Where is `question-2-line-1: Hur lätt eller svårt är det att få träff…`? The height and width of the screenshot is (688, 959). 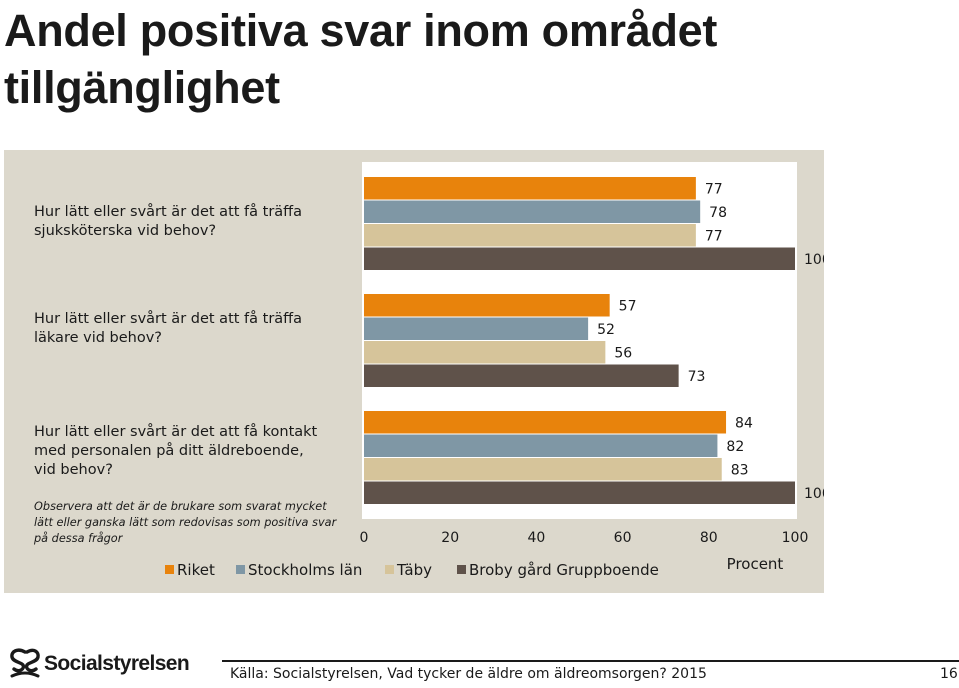 question-2-line-1: Hur lätt eller svårt är det att få träff… is located at coordinates (168, 319).